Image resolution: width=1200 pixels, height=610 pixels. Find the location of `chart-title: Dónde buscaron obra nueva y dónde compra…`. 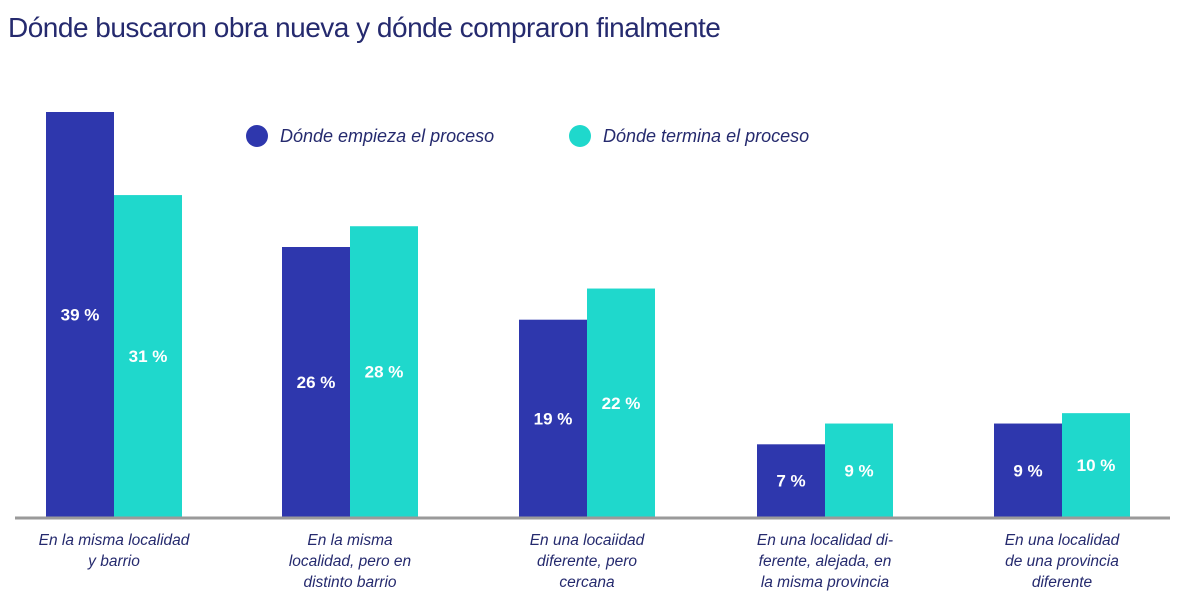

chart-title: Dónde buscaron obra nueva y dónde compra… is located at coordinates (364, 27).